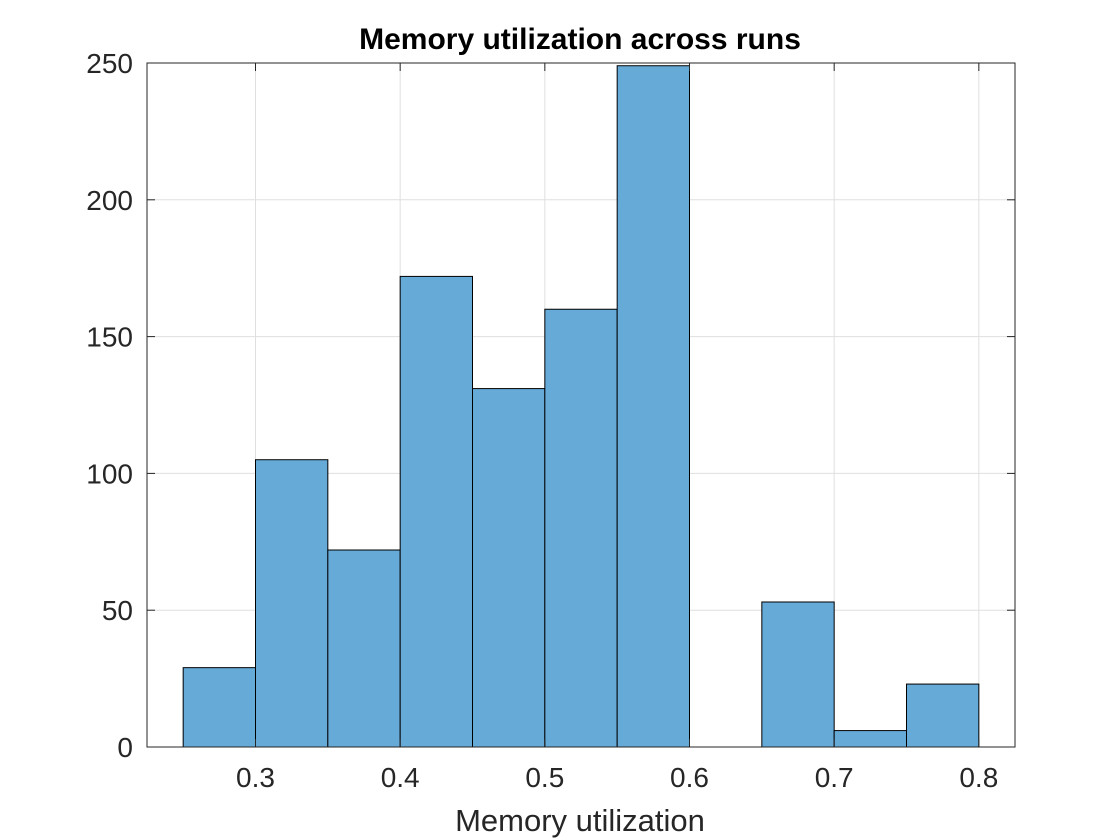  Describe the element at coordinates (689, 777) in the screenshot. I see `x-tick-label: 0.6` at that location.